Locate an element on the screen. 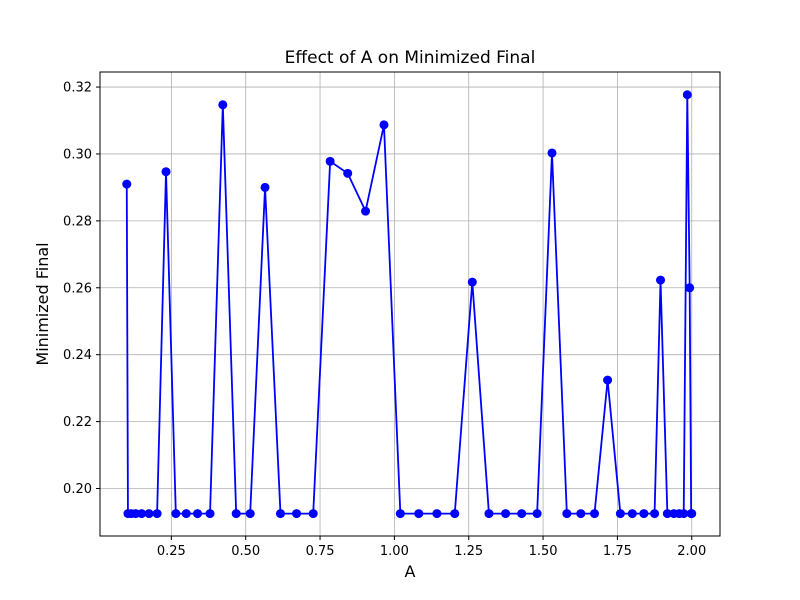  x-tick-label: 2.00 is located at coordinates (691, 551).